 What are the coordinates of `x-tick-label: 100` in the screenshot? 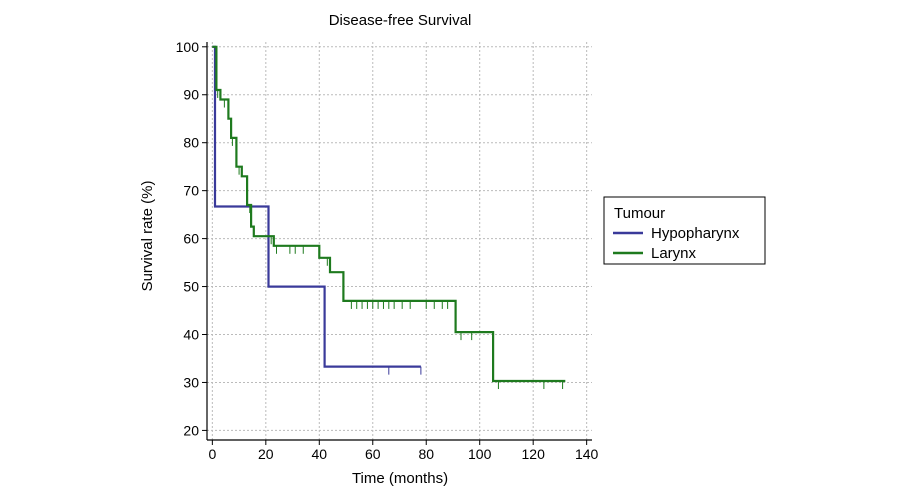 It's located at (480, 454).